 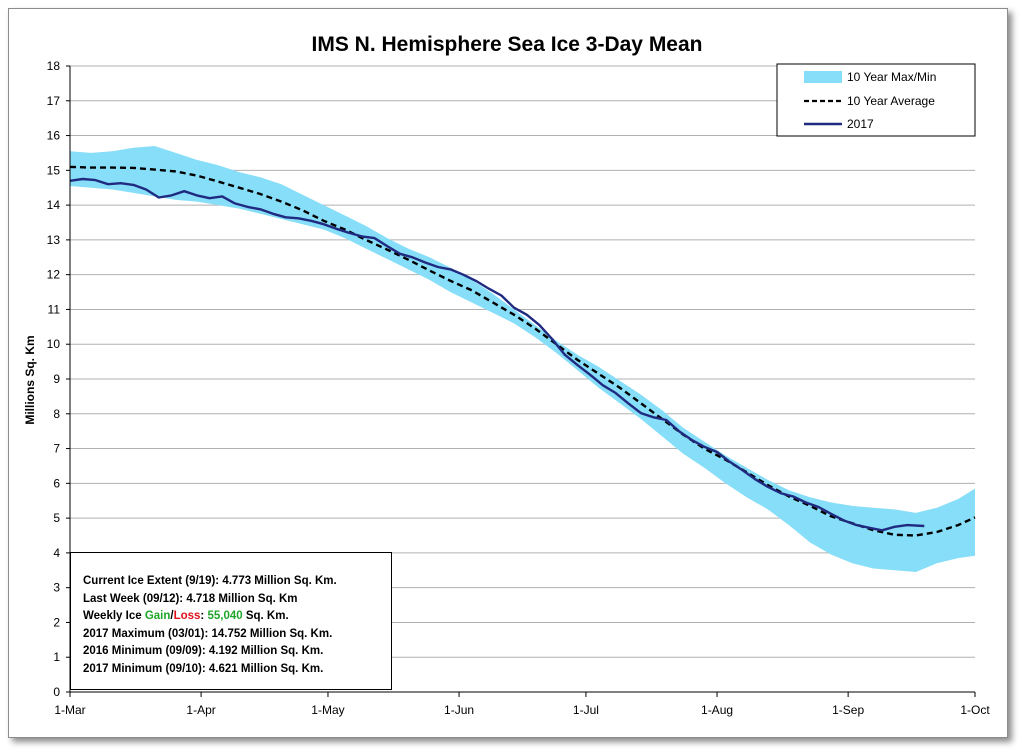 What do you see at coordinates (891, 77) in the screenshot?
I see `legend-label-band: 10 Year Max/Min` at bounding box center [891, 77].